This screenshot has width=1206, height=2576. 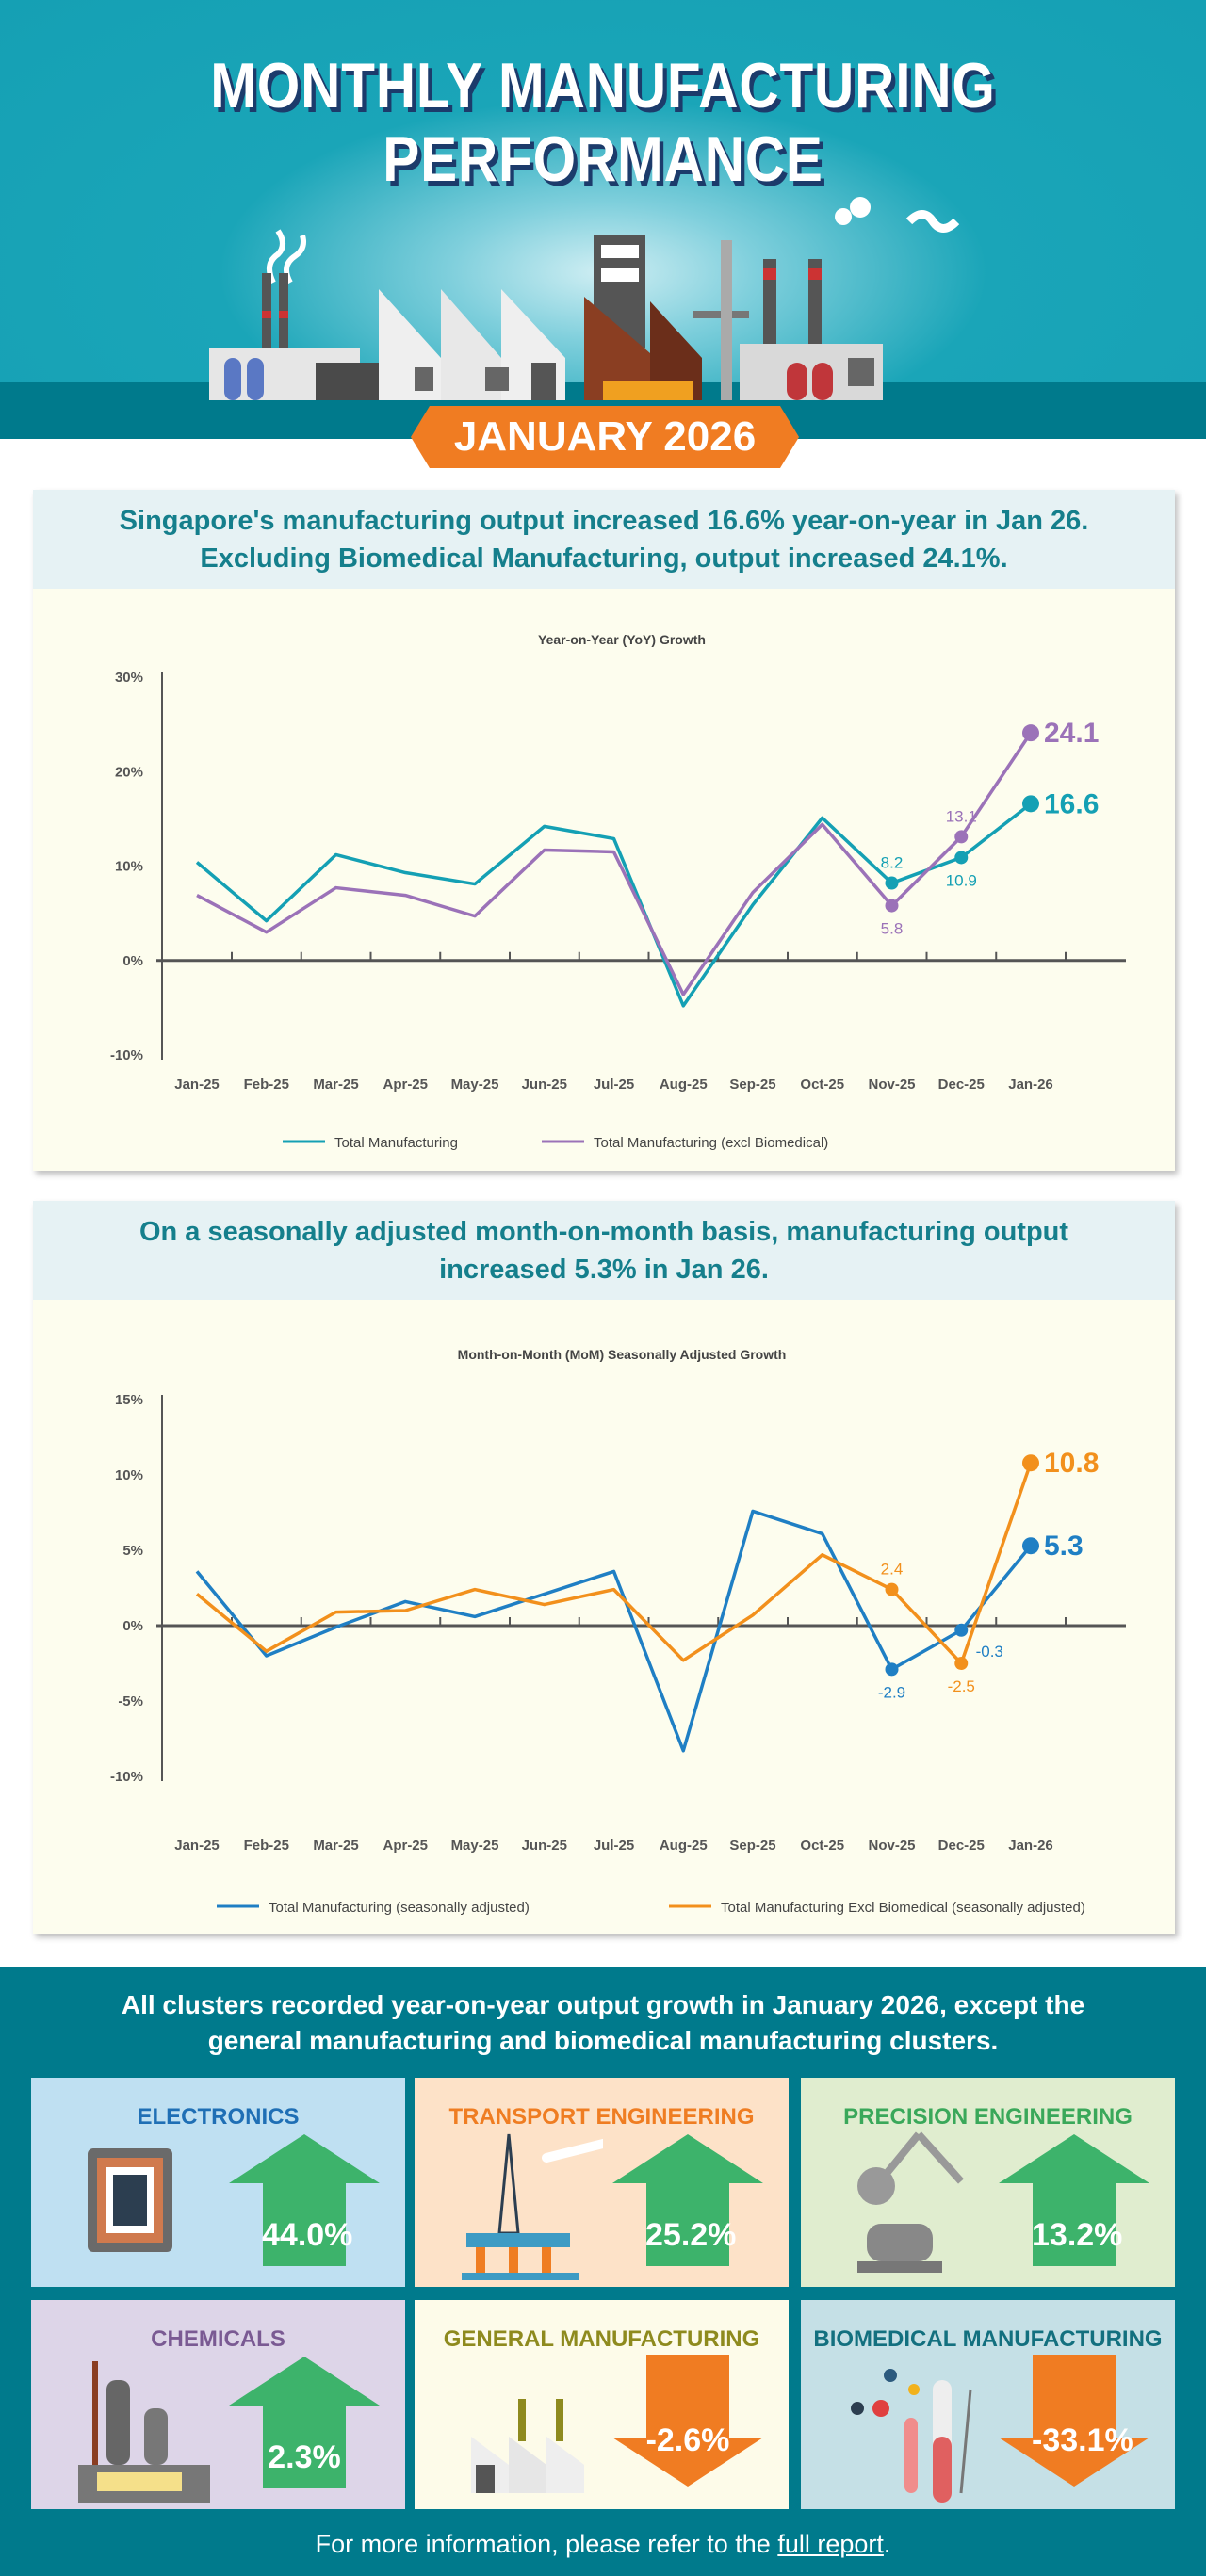 I want to click on cluster-growth-value: 25.2%, so click(x=691, y=2235).